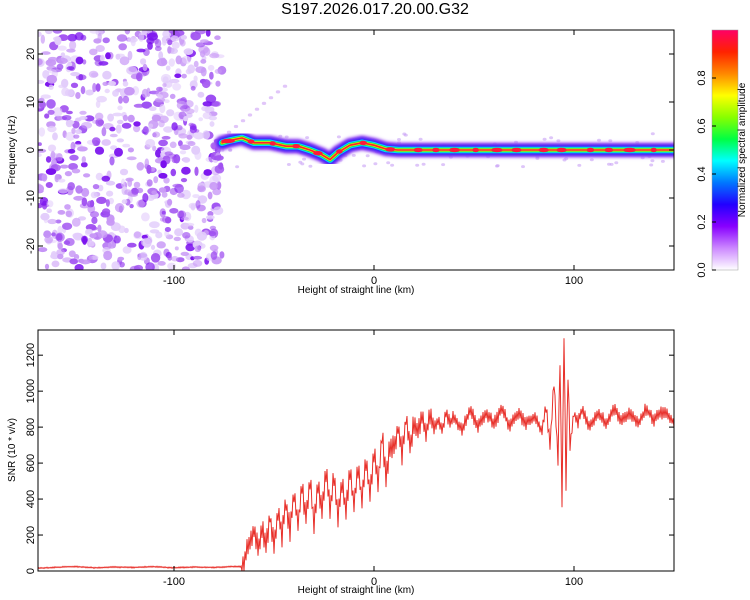 The image size is (750, 600). I want to click on snr-xtick-label: 0, so click(374, 582).